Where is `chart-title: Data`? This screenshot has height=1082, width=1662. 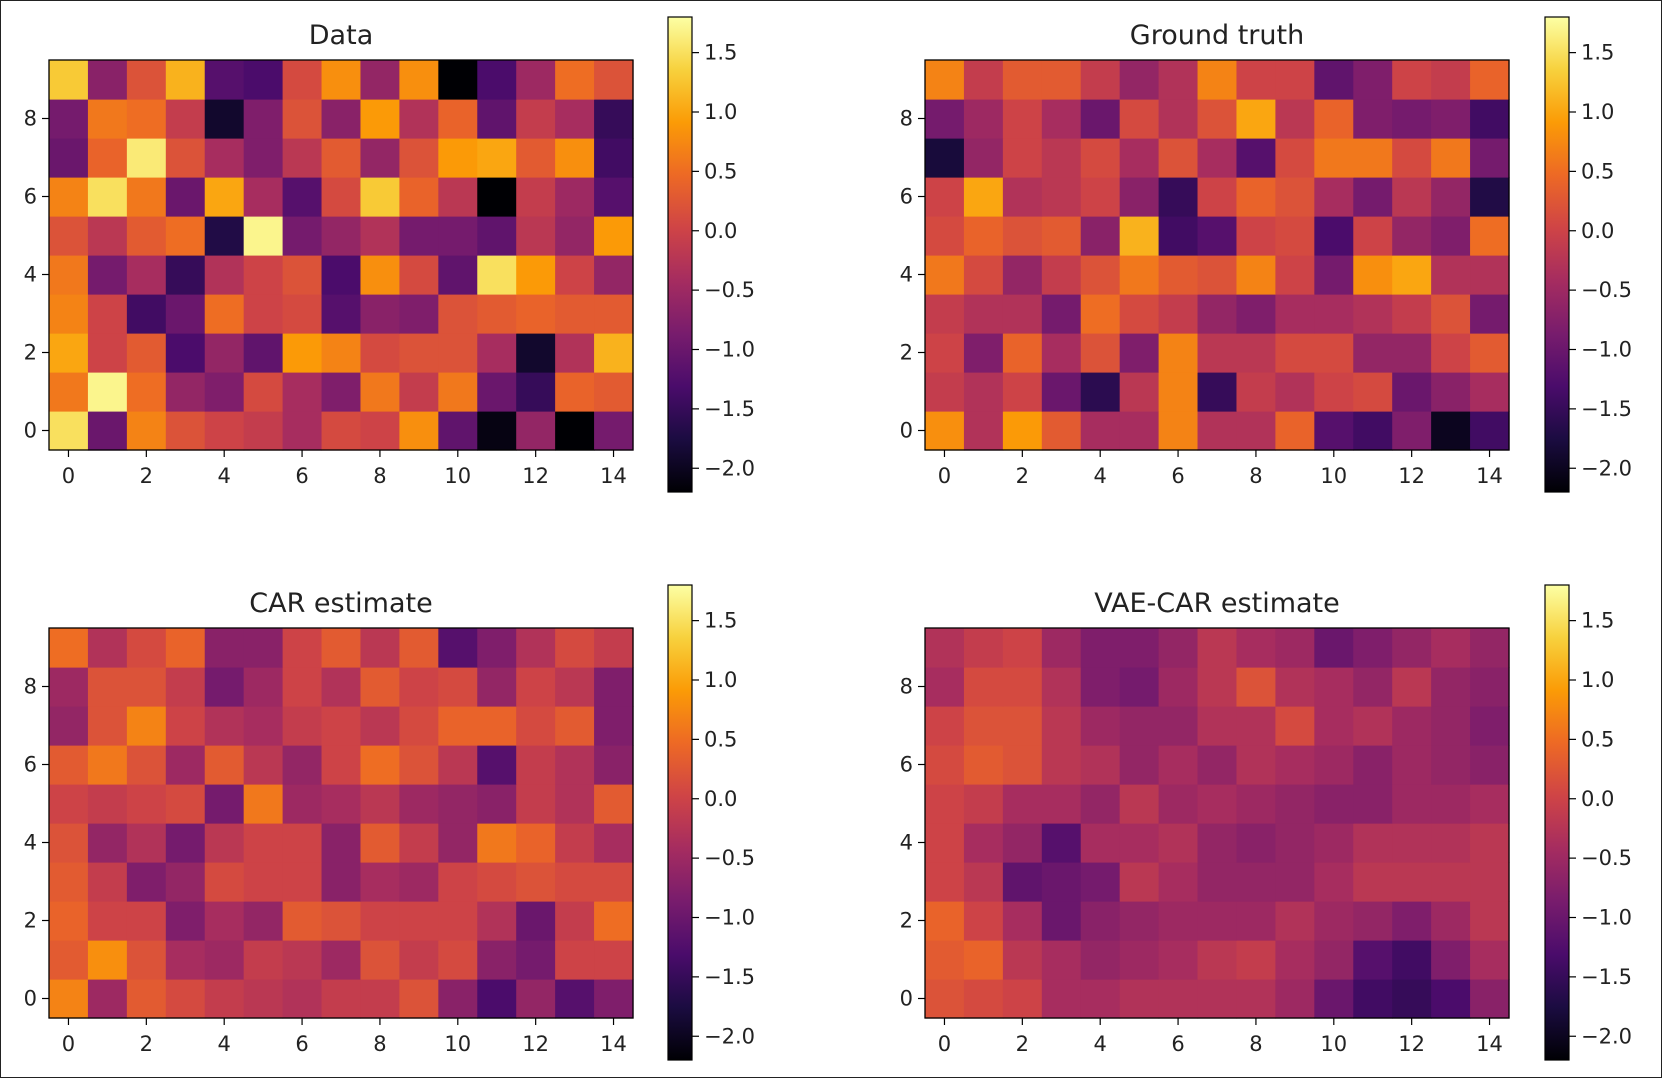
chart-title: Data is located at coordinates (341, 35).